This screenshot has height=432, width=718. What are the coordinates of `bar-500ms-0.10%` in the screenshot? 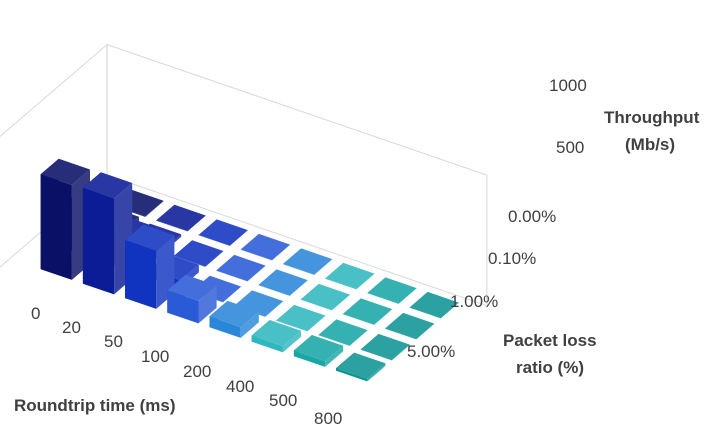 It's located at (343, 332).